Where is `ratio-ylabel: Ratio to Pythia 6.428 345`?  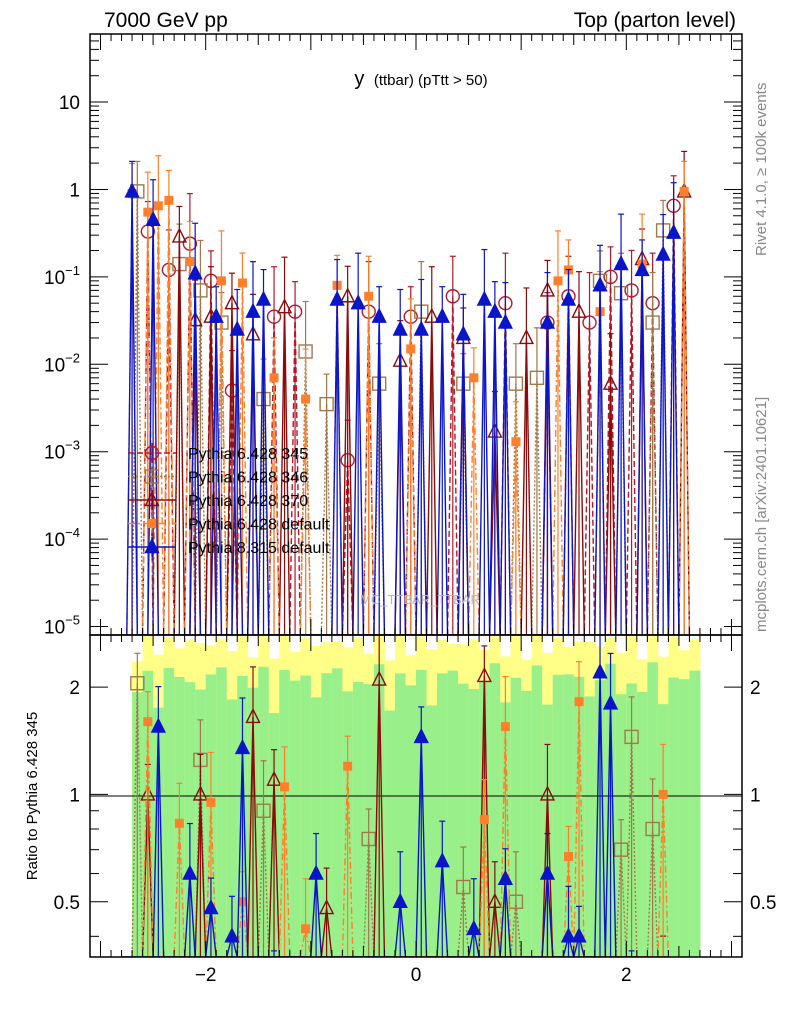 ratio-ylabel: Ratio to Pythia 6.428 345 is located at coordinates (32, 796).